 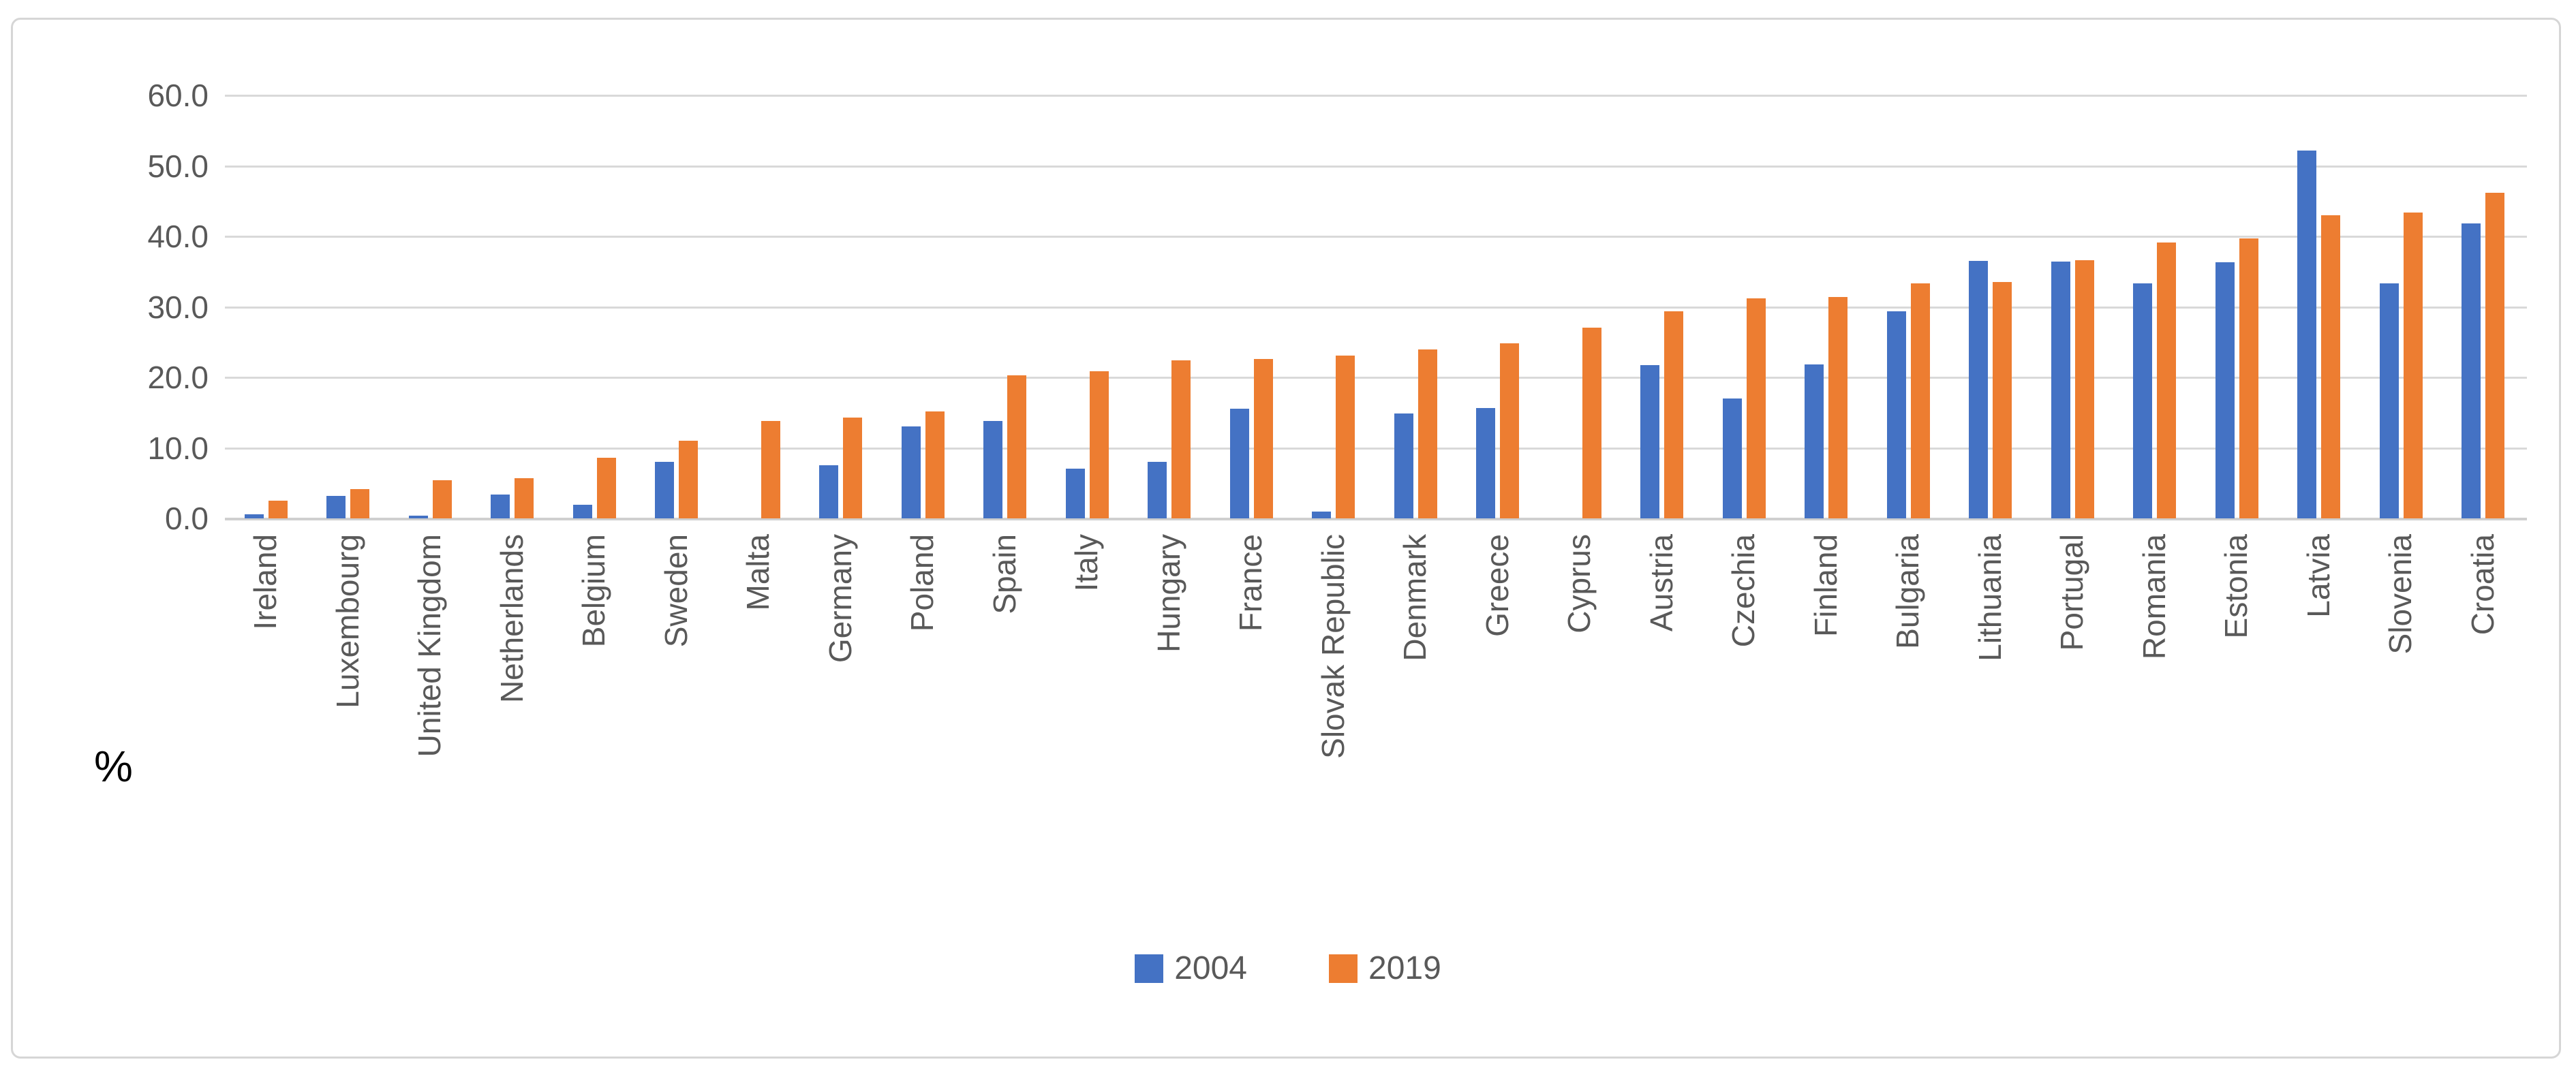 What do you see at coordinates (582, 511) in the screenshot?
I see `bar-2004-belgium` at bounding box center [582, 511].